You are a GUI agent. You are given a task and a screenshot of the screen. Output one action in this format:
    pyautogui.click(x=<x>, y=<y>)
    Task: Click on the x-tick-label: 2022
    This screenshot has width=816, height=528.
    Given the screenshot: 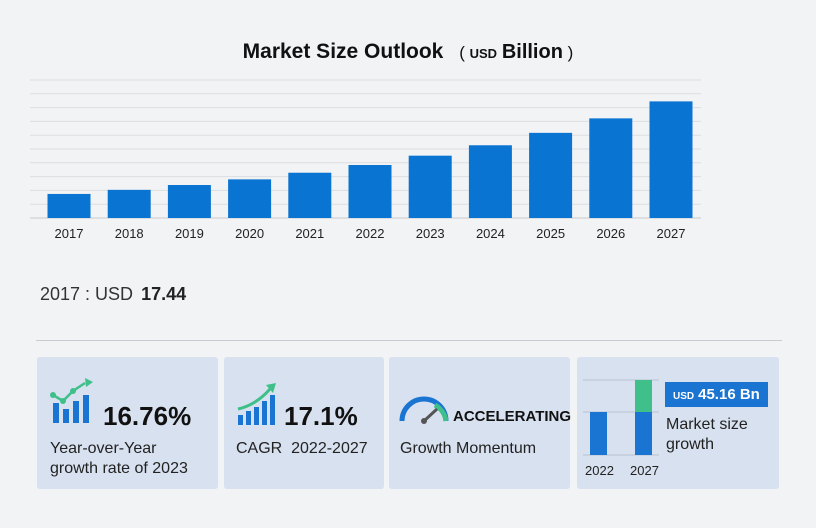 What is the action you would take?
    pyautogui.click(x=370, y=233)
    